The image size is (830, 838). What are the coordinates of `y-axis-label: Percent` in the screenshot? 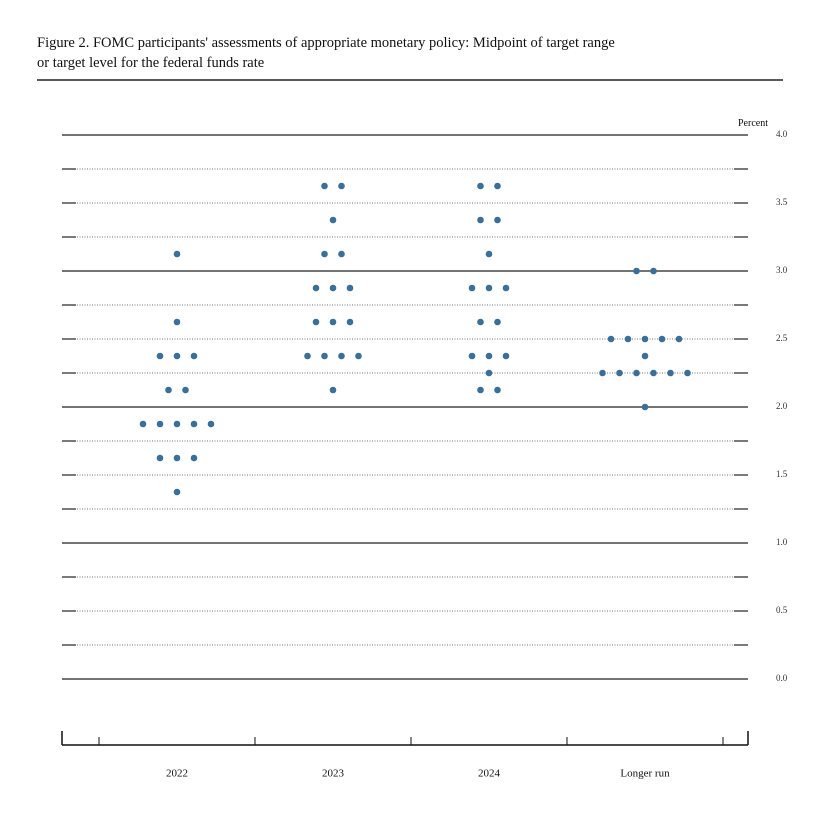 It's located at (753, 123).